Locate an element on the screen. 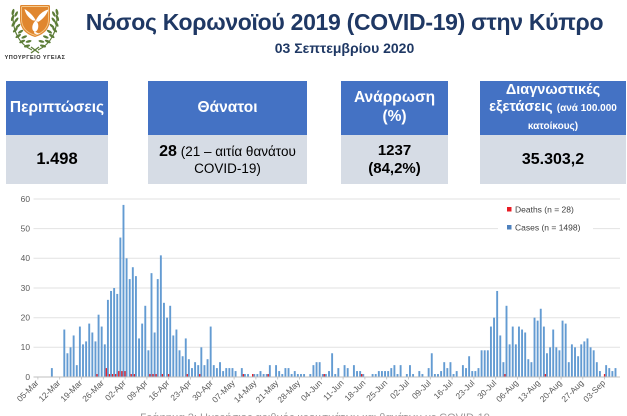  svg-text: 23-Apr is located at coordinates (180, 390).